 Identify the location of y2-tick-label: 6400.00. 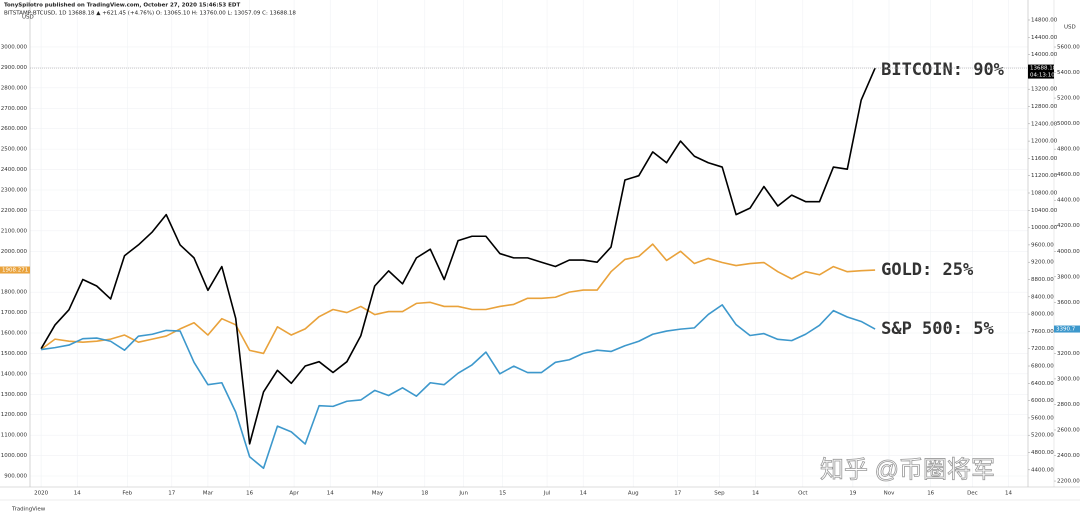
(1042, 384).